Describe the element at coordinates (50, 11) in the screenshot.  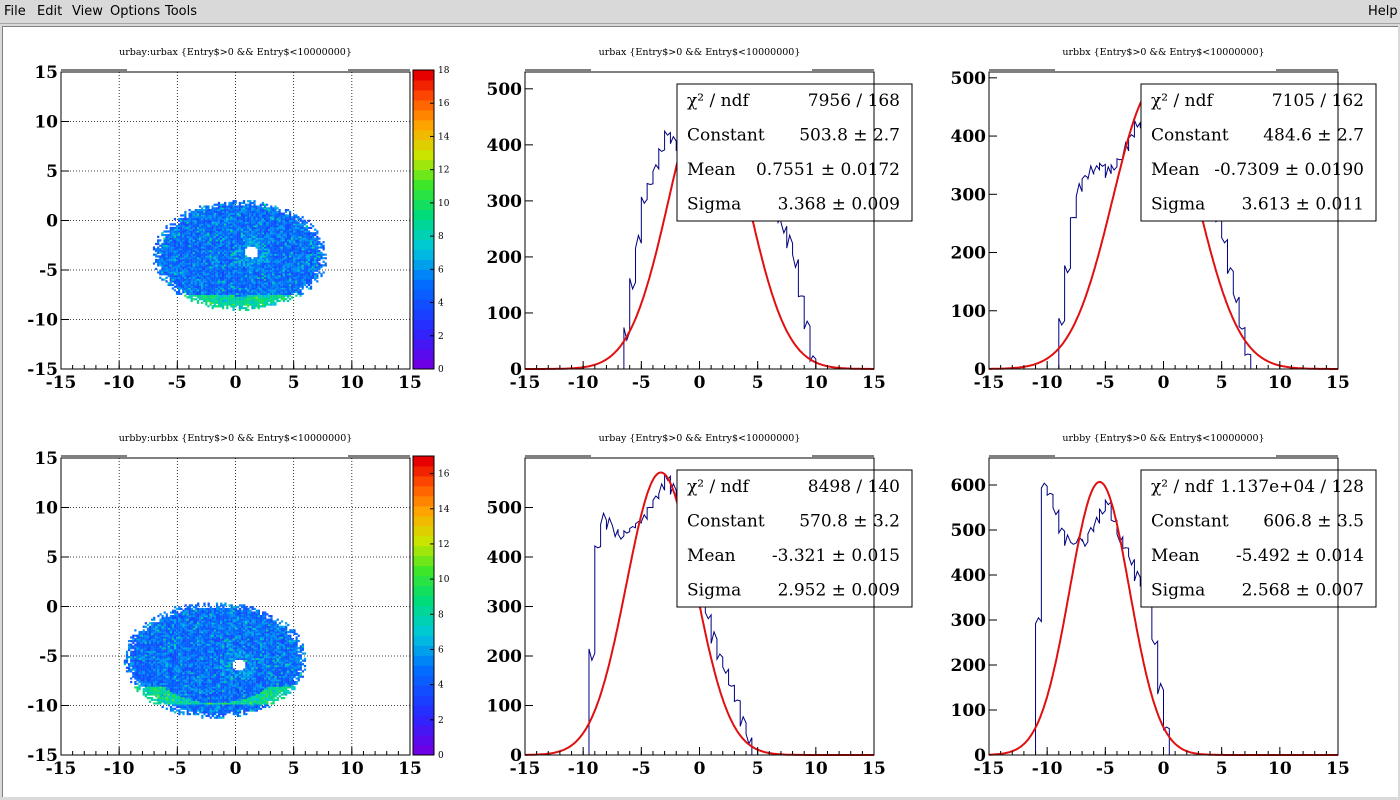
I see `menu-edit: Edit` at that location.